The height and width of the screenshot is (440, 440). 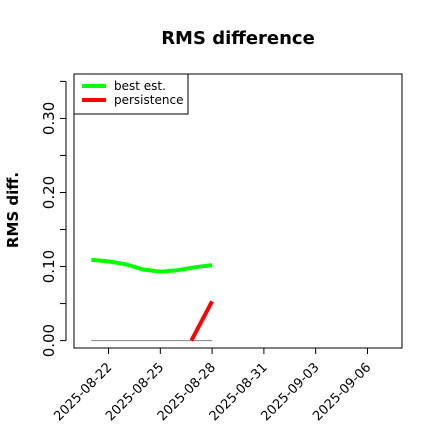 What do you see at coordinates (13, 210) in the screenshot?
I see `y-axis-label: RMS diff.` at bounding box center [13, 210].